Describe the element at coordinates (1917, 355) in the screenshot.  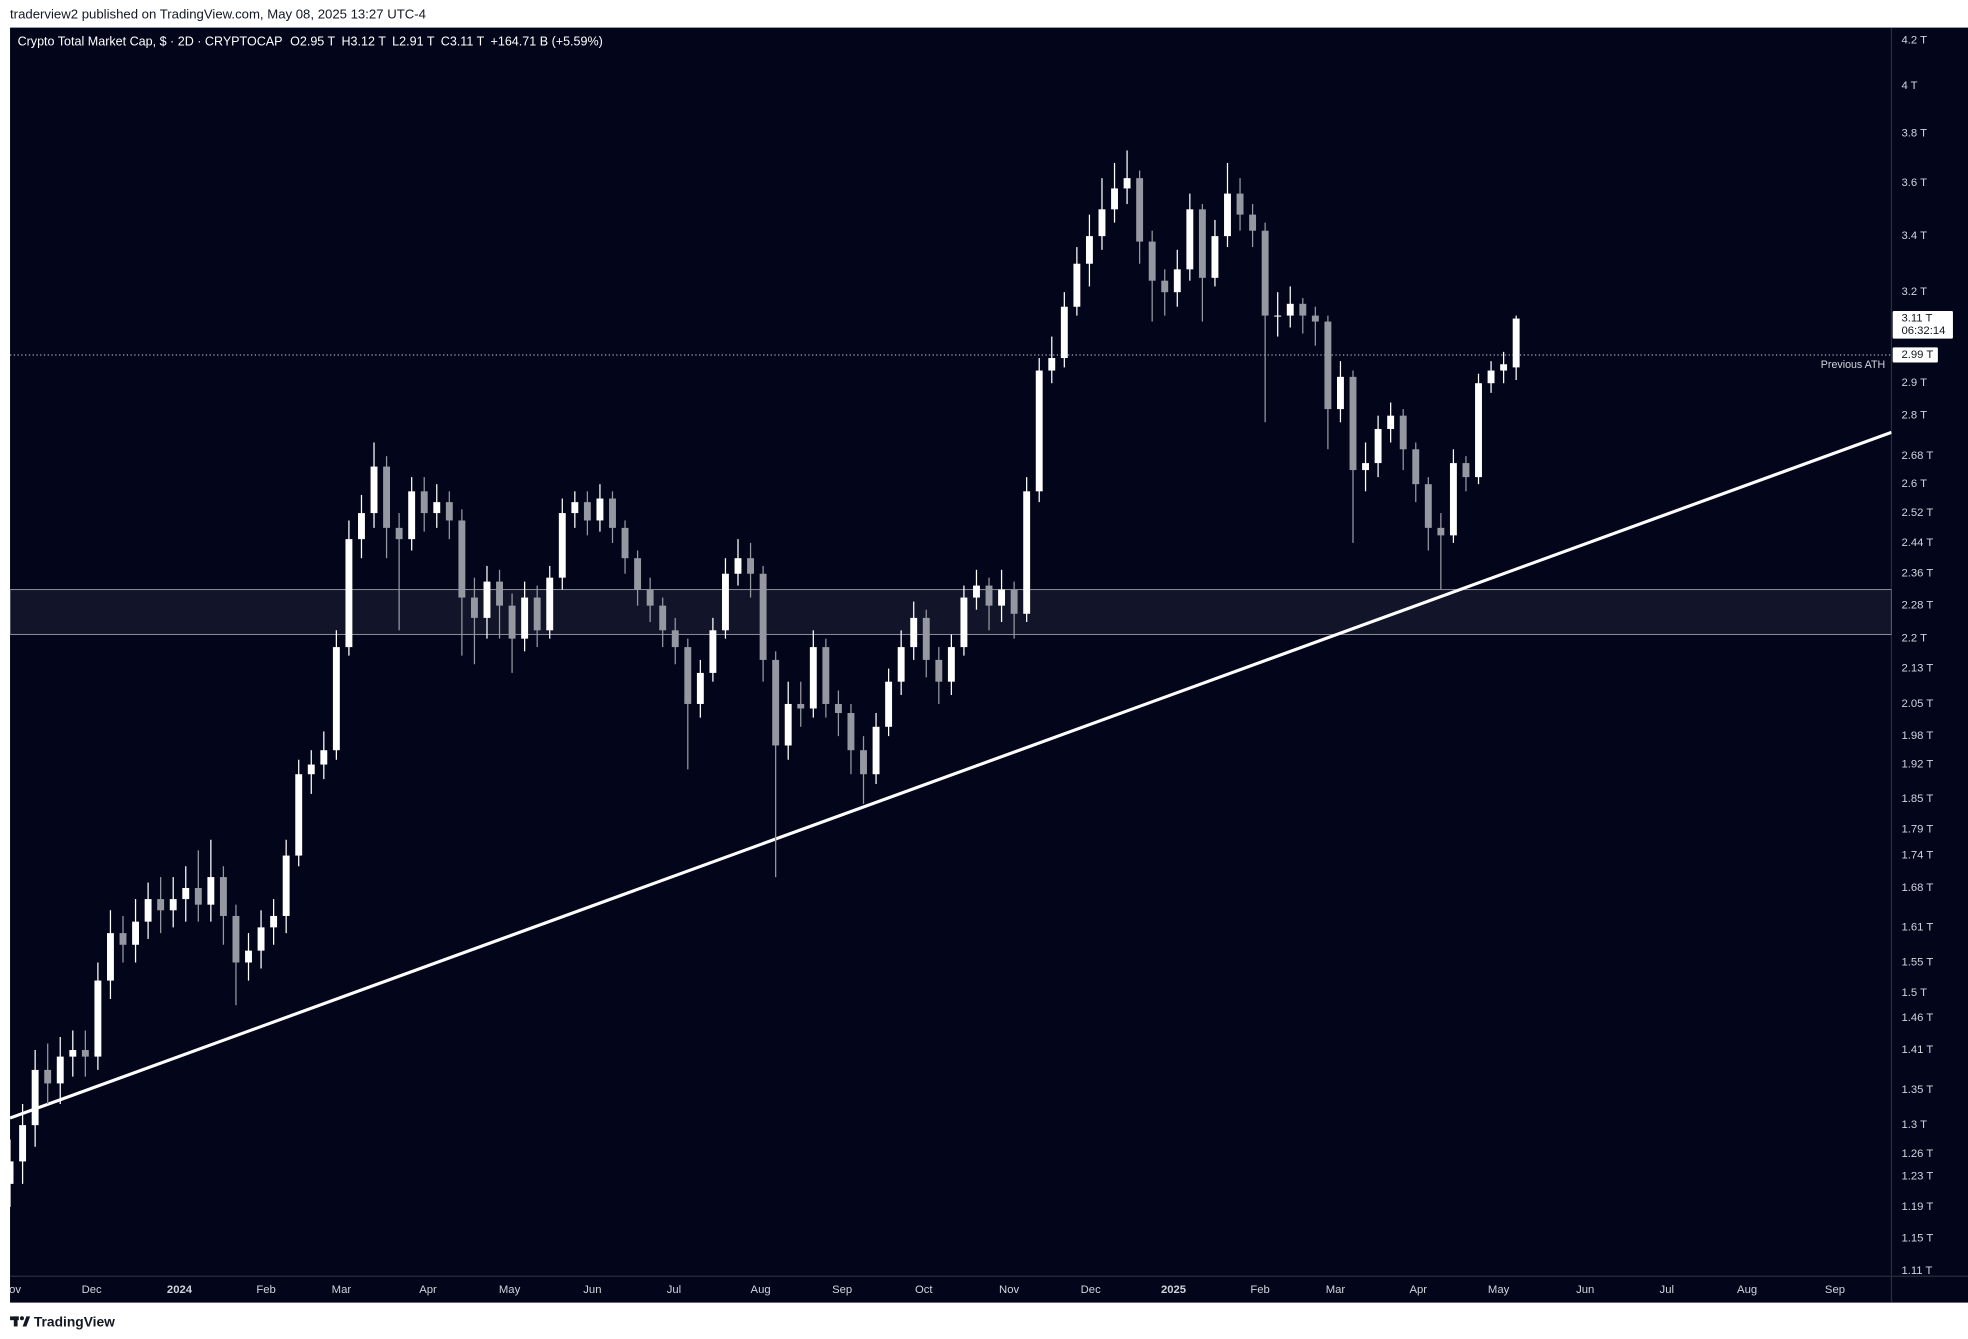
I see `ath-price-label: 2.99 T` at that location.